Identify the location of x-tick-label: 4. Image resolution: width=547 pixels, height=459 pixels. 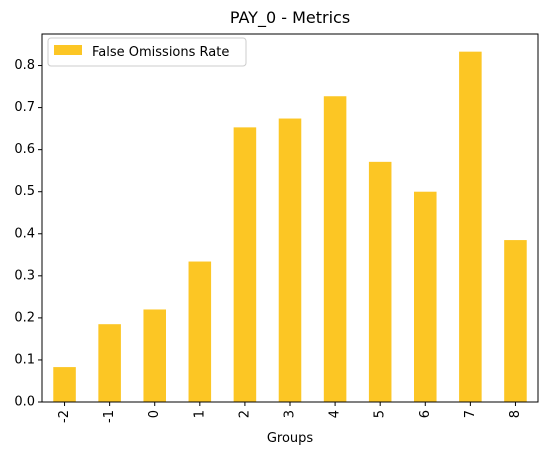
(335, 414).